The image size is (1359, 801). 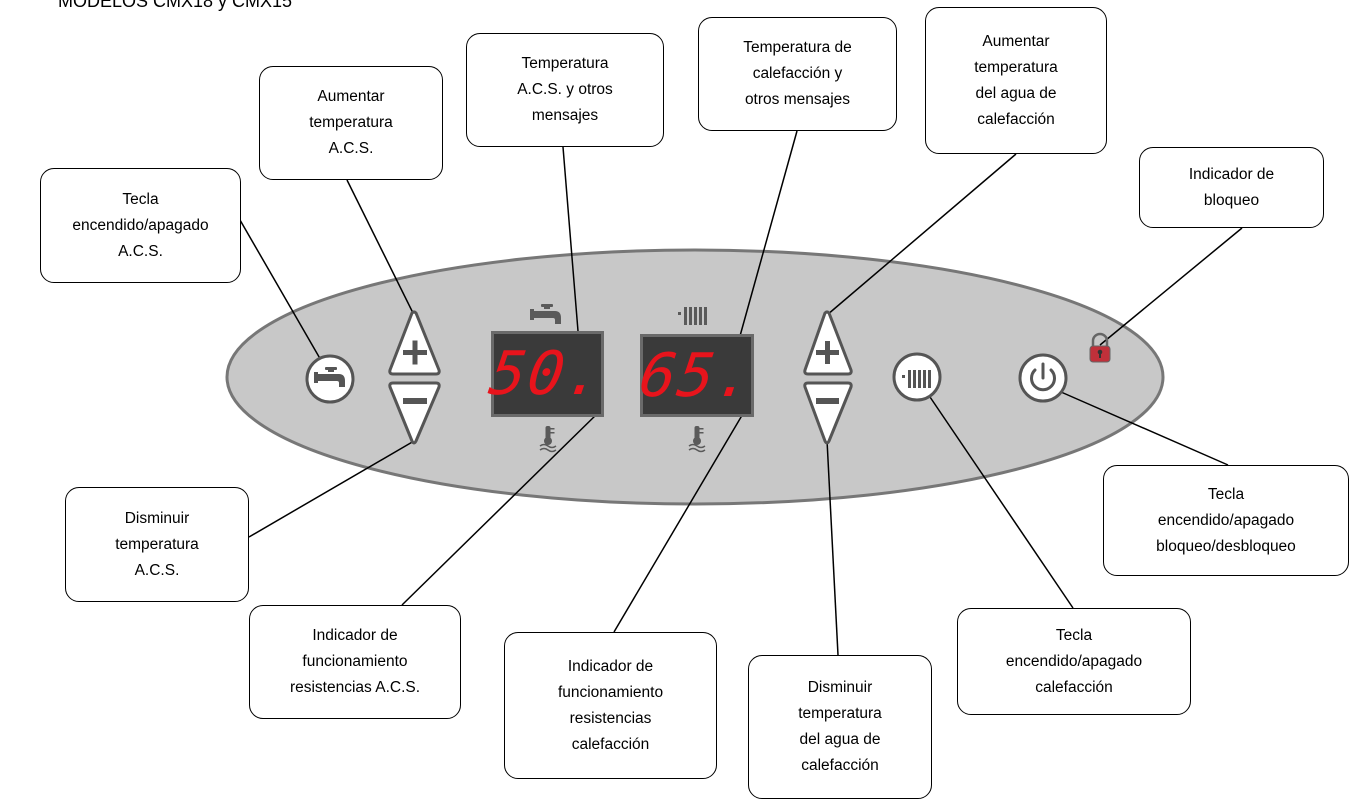 I want to click on power-icon, so click(x=1043, y=377).